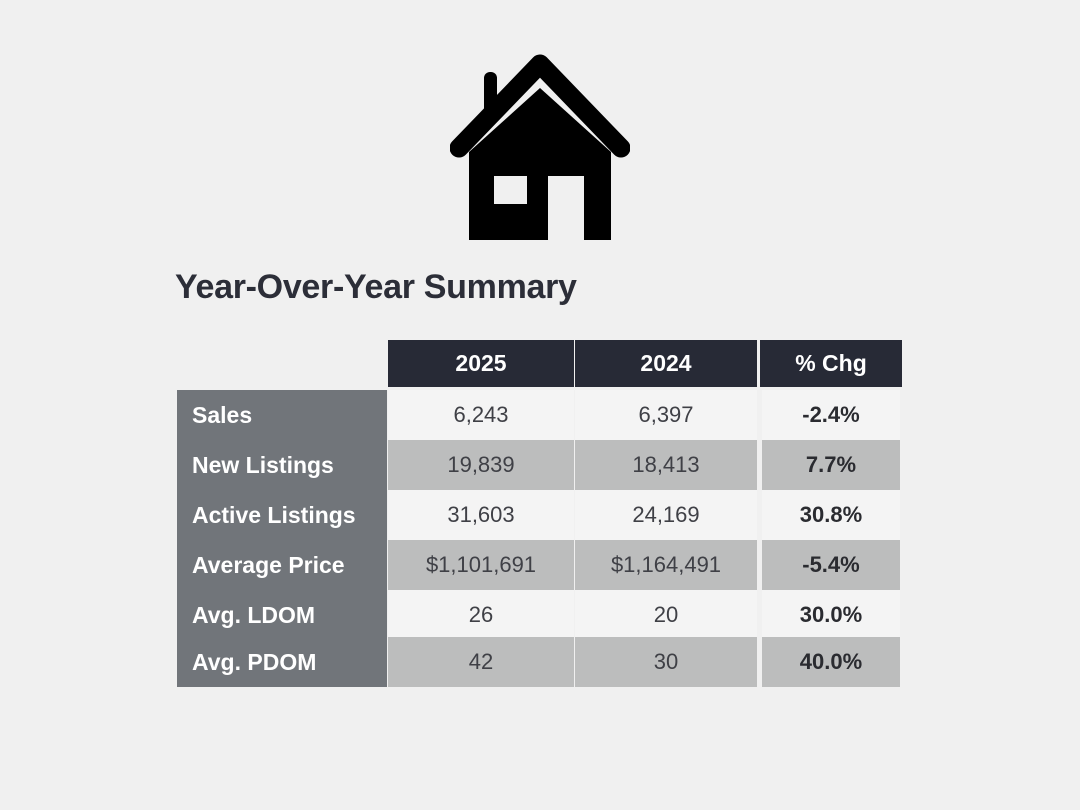  What do you see at coordinates (666, 363) in the screenshot?
I see `column-header-2024: 2024` at bounding box center [666, 363].